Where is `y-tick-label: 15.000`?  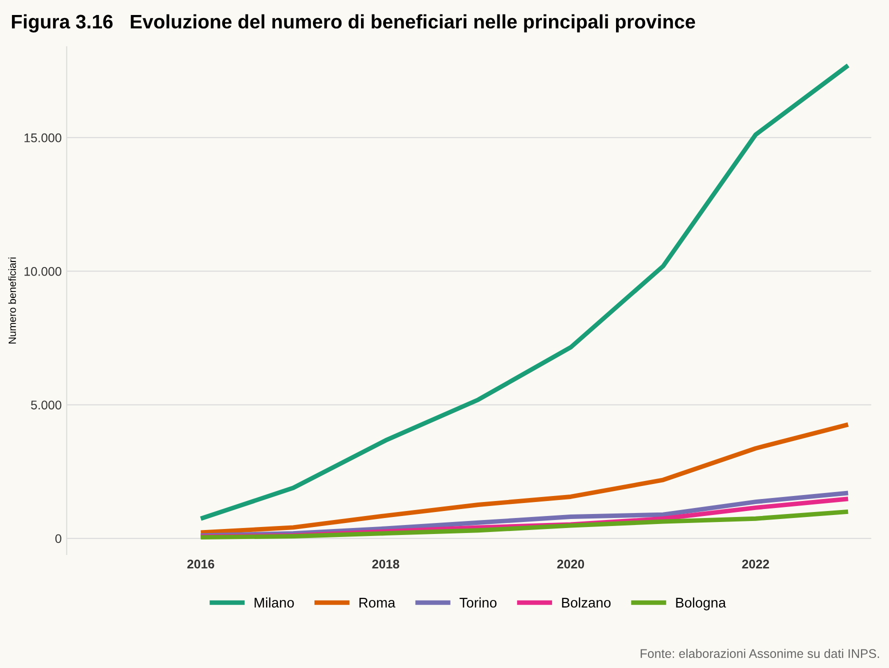 y-tick-label: 15.000 is located at coordinates (43, 137).